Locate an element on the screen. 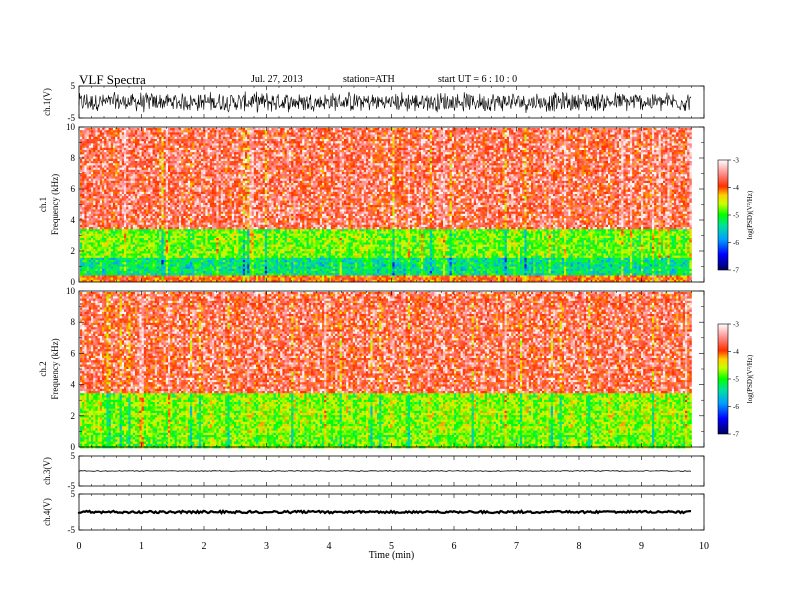  x-tick-label: 1 is located at coordinates (141, 546).